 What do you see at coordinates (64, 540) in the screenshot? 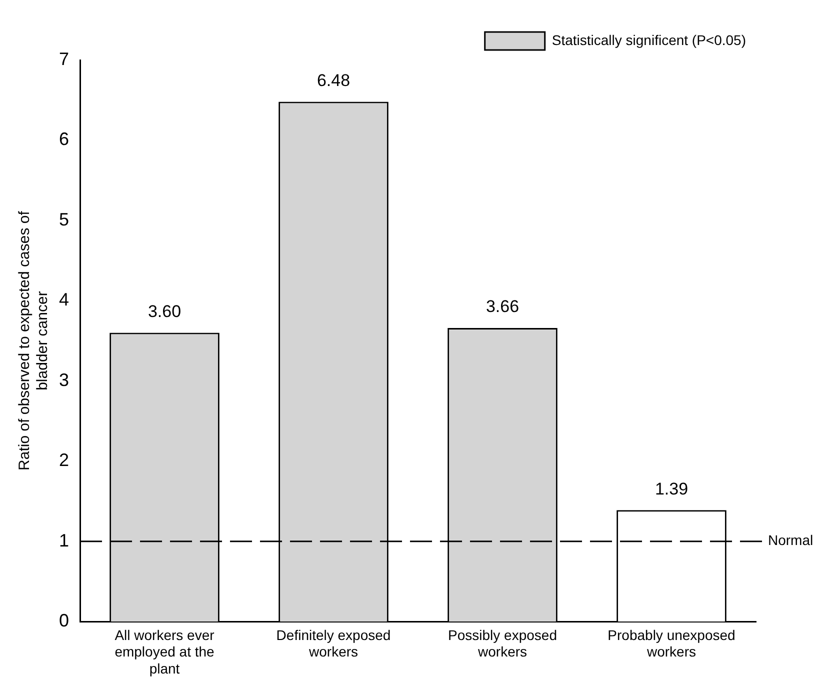
I see `y-tick-label: 1` at bounding box center [64, 540].